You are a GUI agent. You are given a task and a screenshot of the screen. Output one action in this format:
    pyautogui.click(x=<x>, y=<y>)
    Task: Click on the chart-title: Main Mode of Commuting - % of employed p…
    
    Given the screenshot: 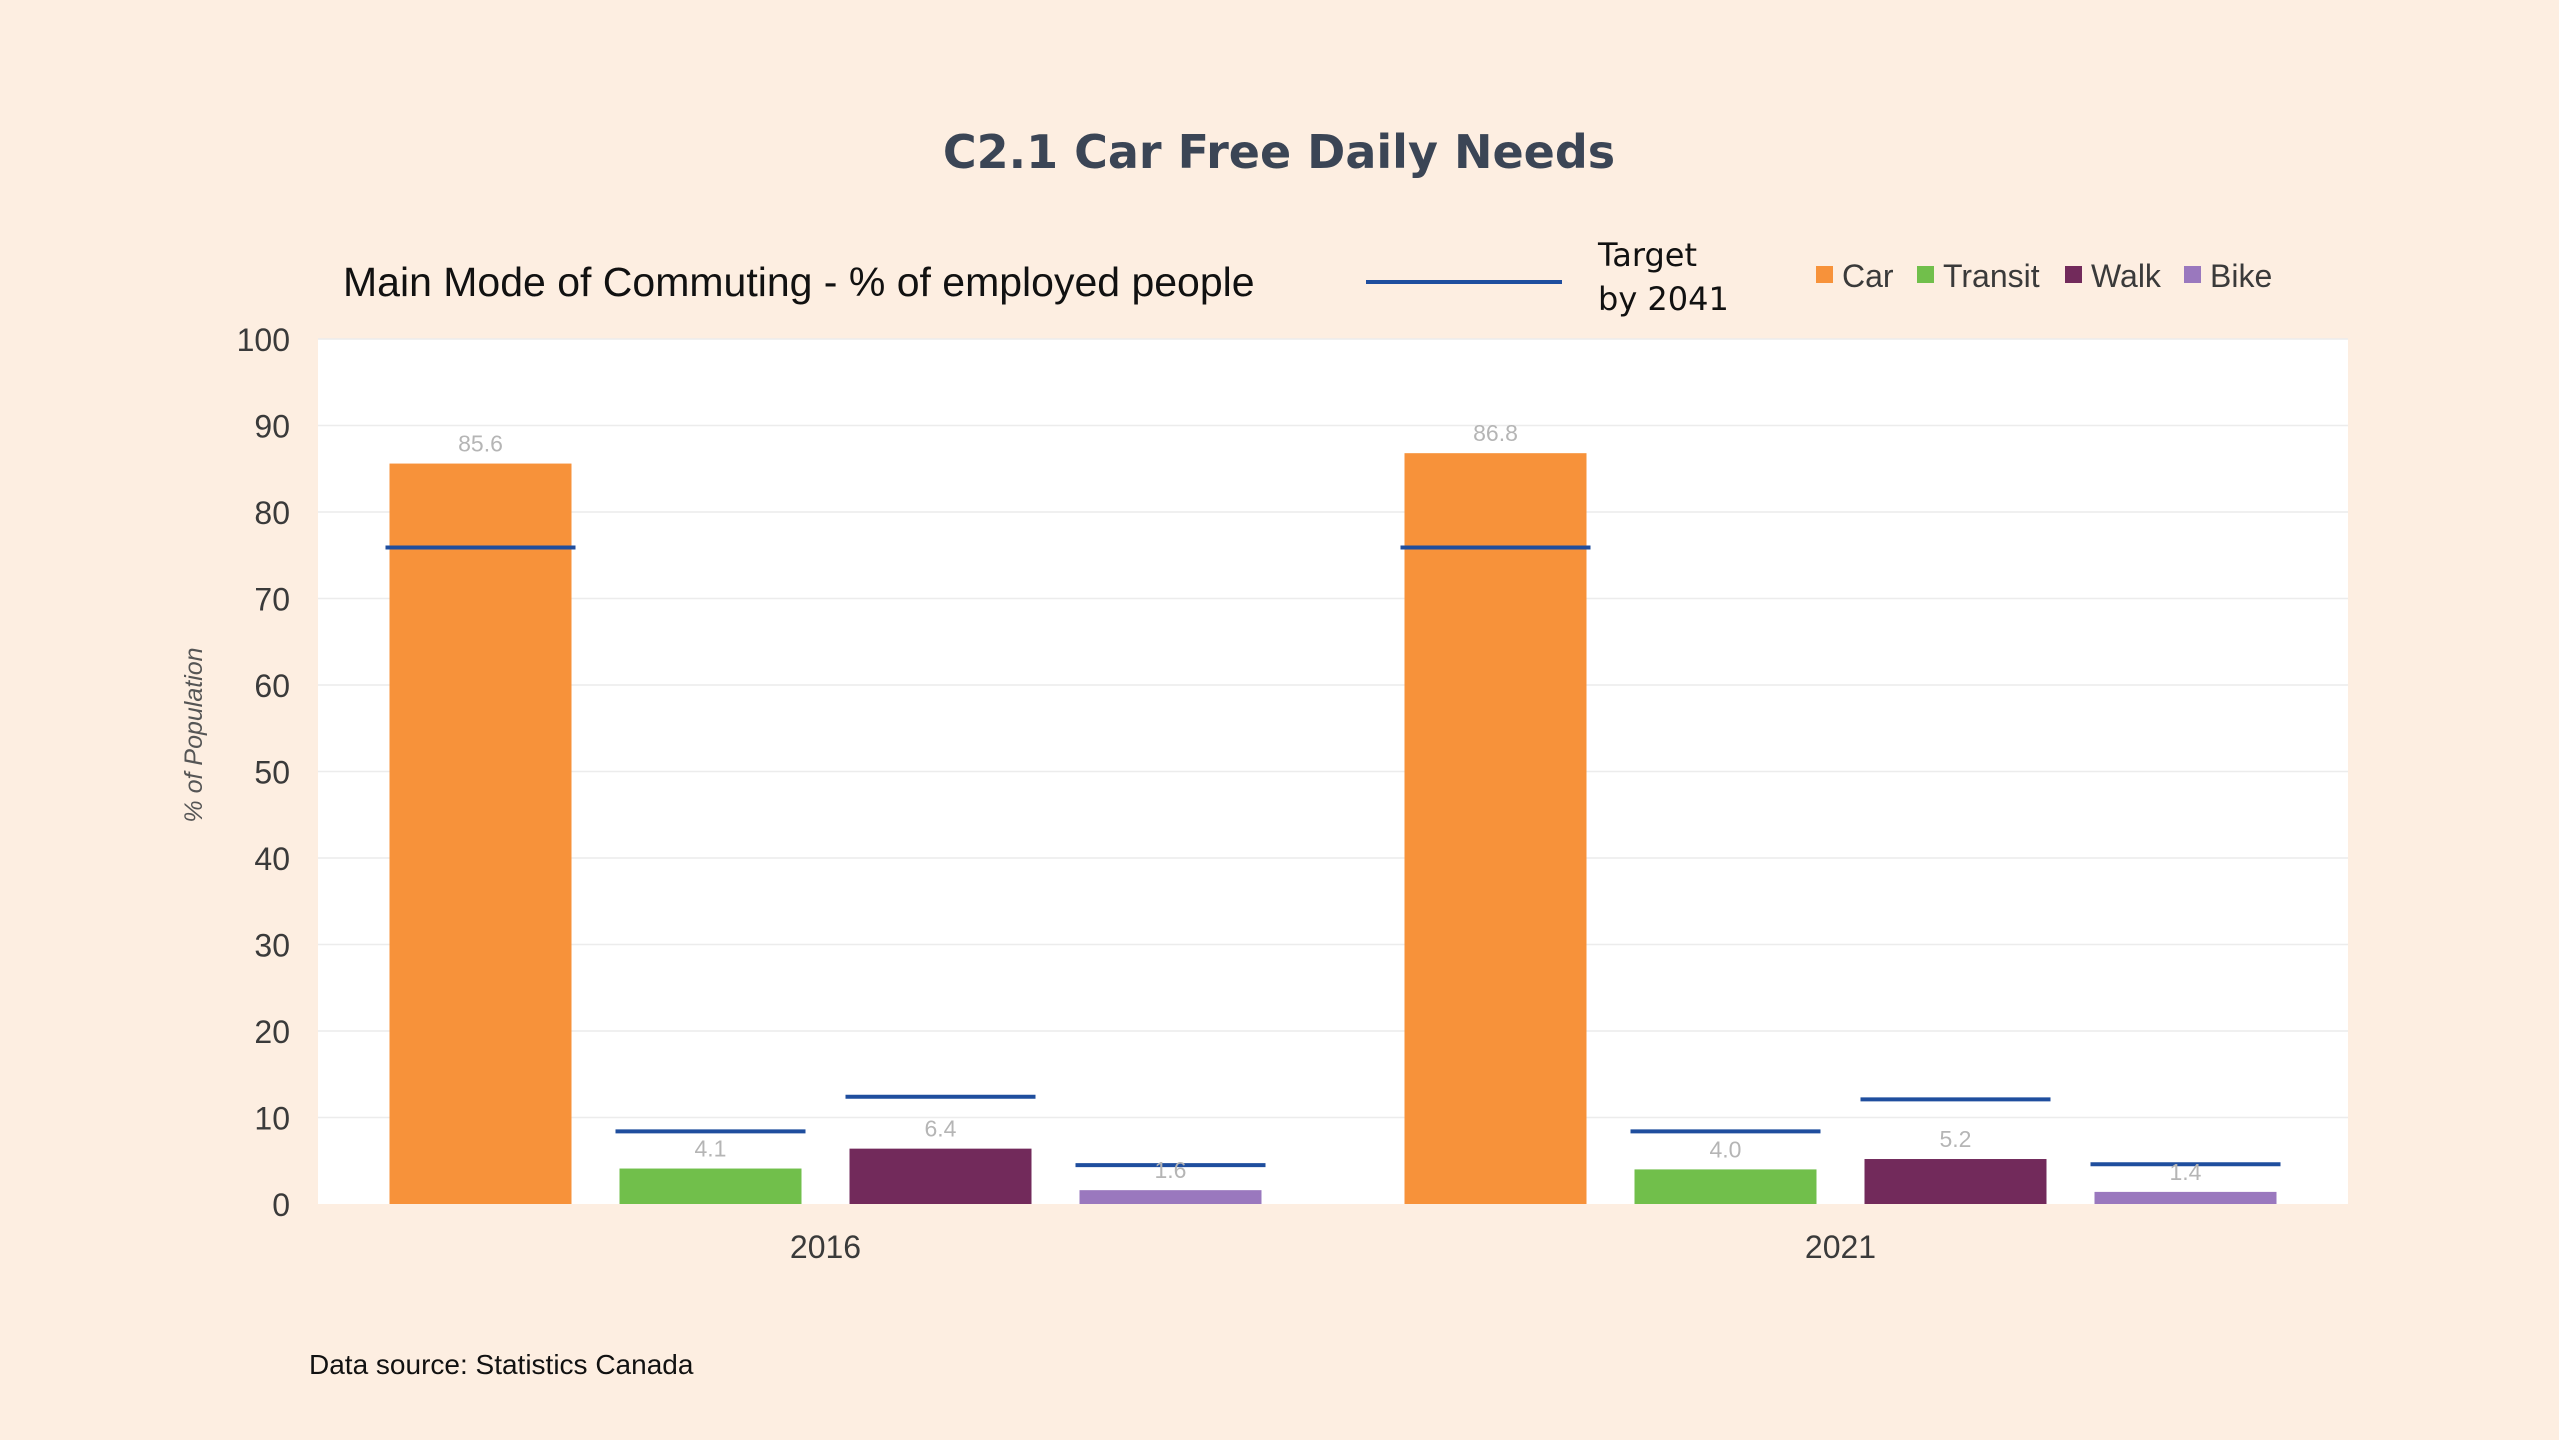 What is the action you would take?
    pyautogui.click(x=799, y=282)
    